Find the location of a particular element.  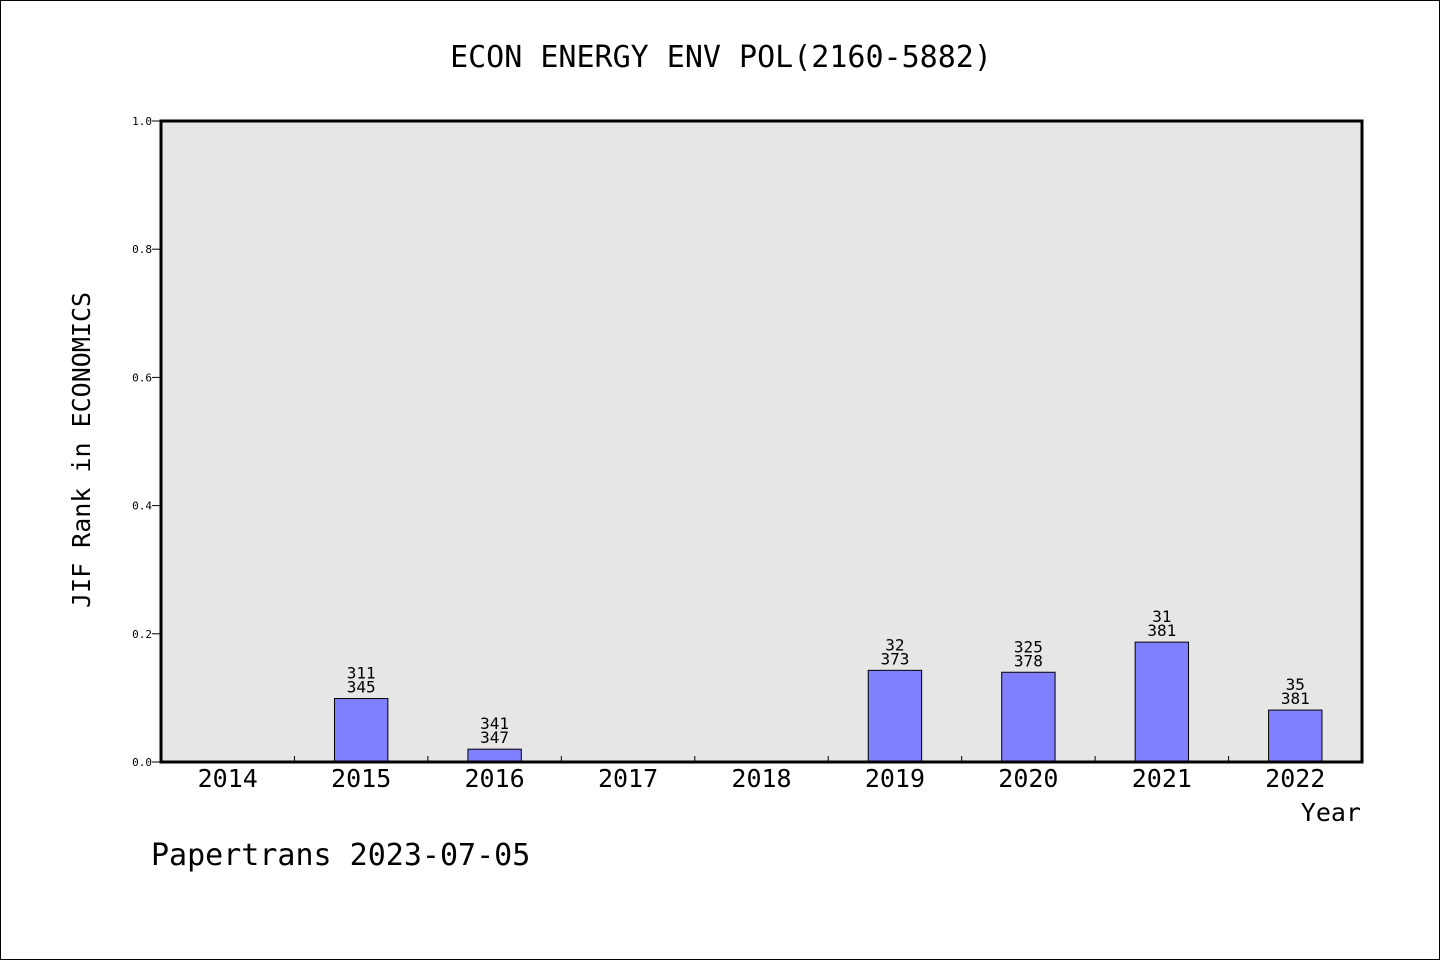

bar-label-top: 325 is located at coordinates (1028, 646).